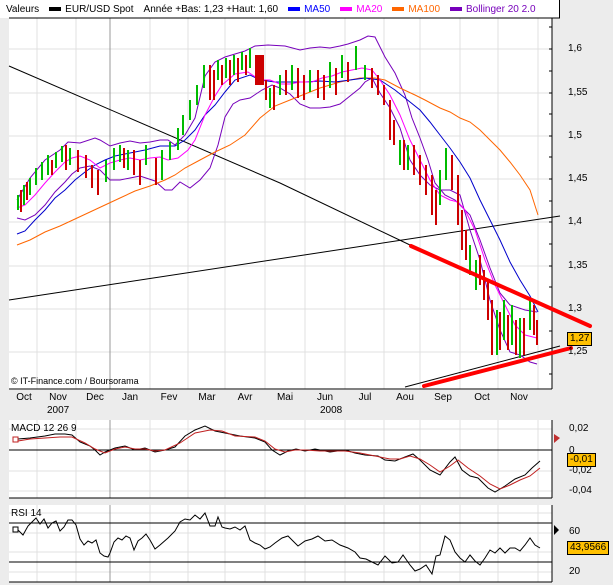 This screenshot has height=585, width=613. Describe the element at coordinates (91, 9) in the screenshot. I see `legend-series: EUR/USD Spot` at that location.